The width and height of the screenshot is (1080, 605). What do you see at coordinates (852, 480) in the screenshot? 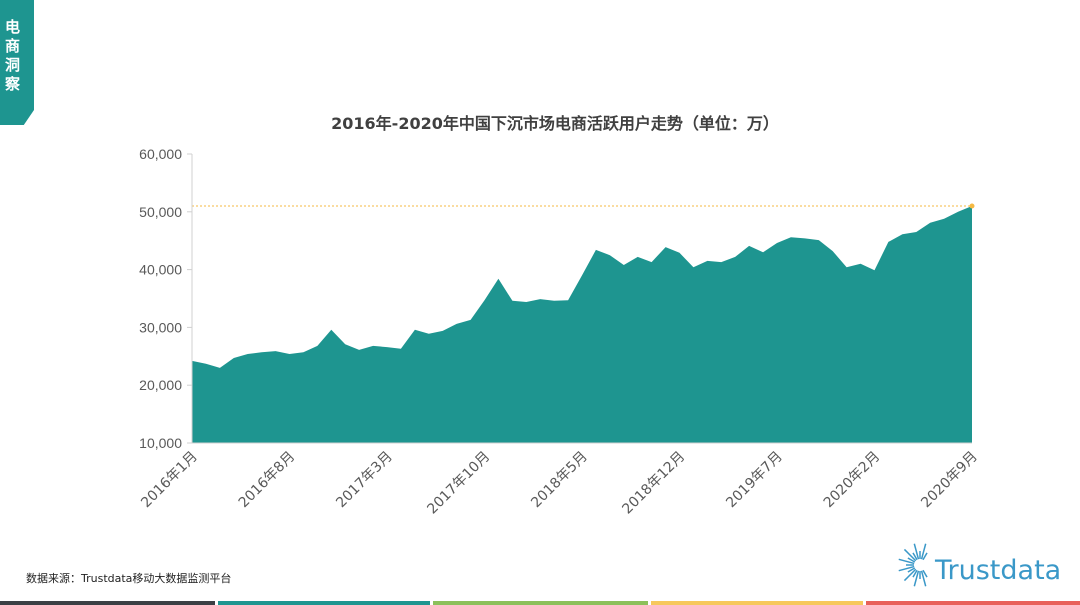
I see `x-tick-label: 2020年2月` at bounding box center [852, 480].